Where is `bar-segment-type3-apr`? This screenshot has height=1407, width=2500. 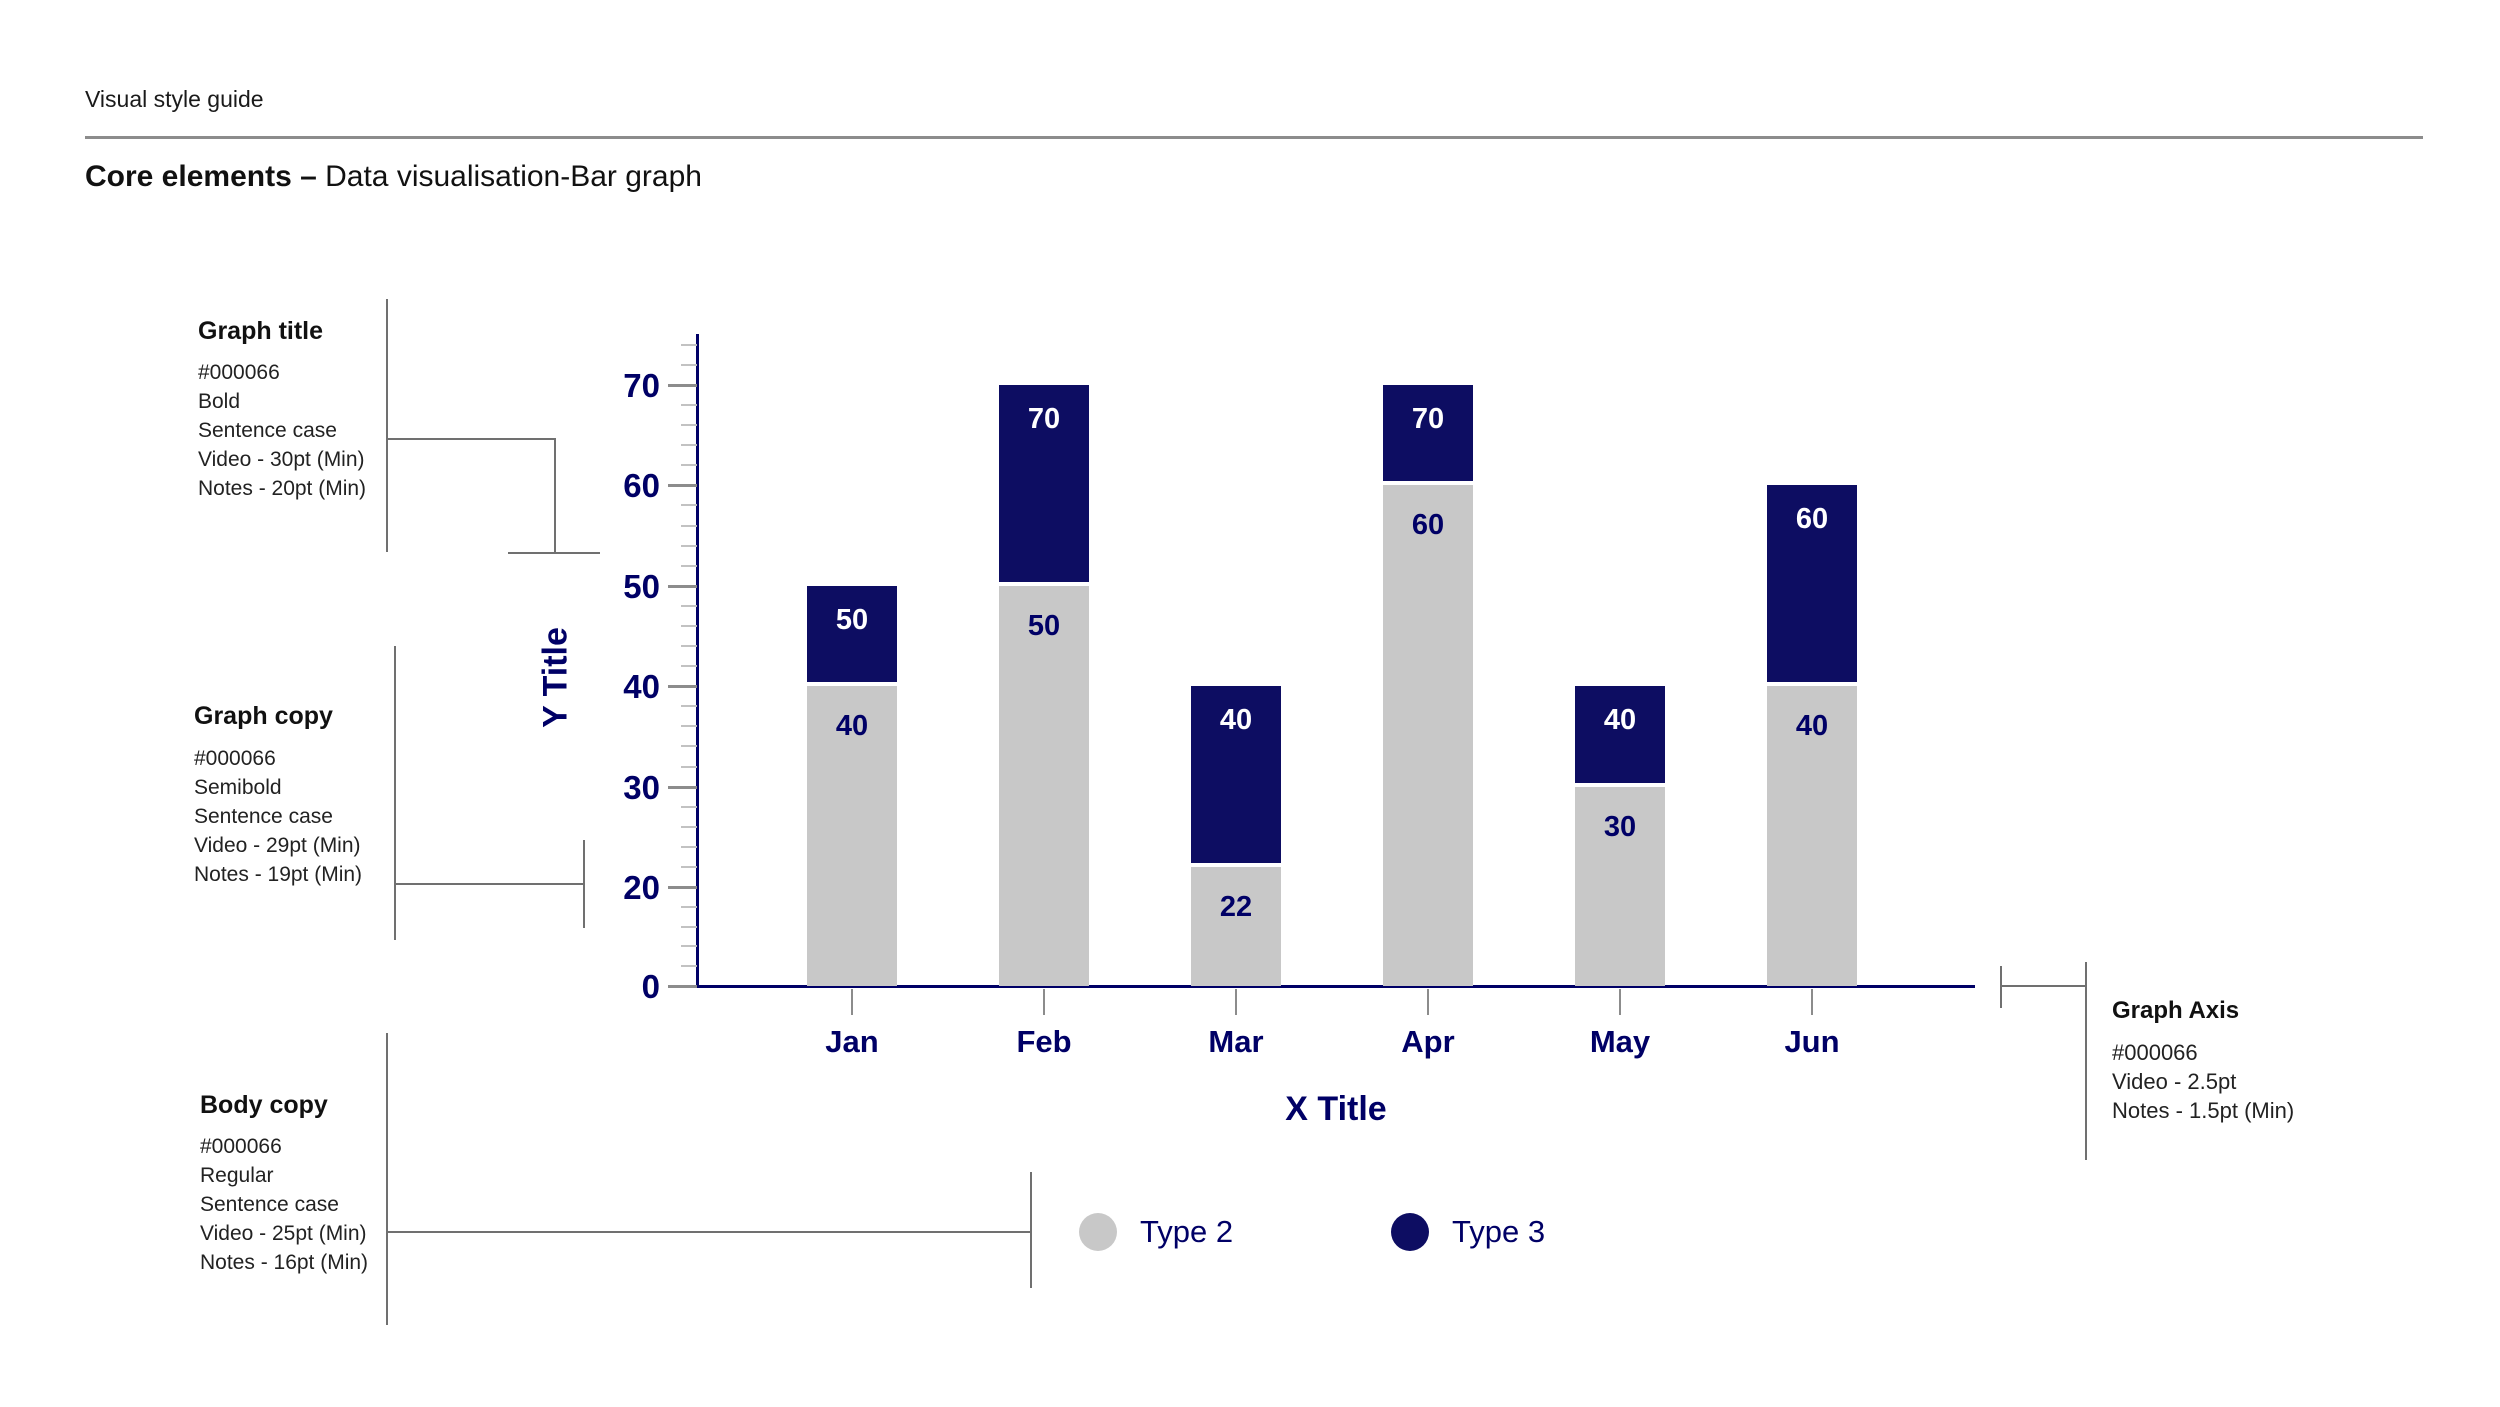 bar-segment-type3-apr is located at coordinates (1428, 433).